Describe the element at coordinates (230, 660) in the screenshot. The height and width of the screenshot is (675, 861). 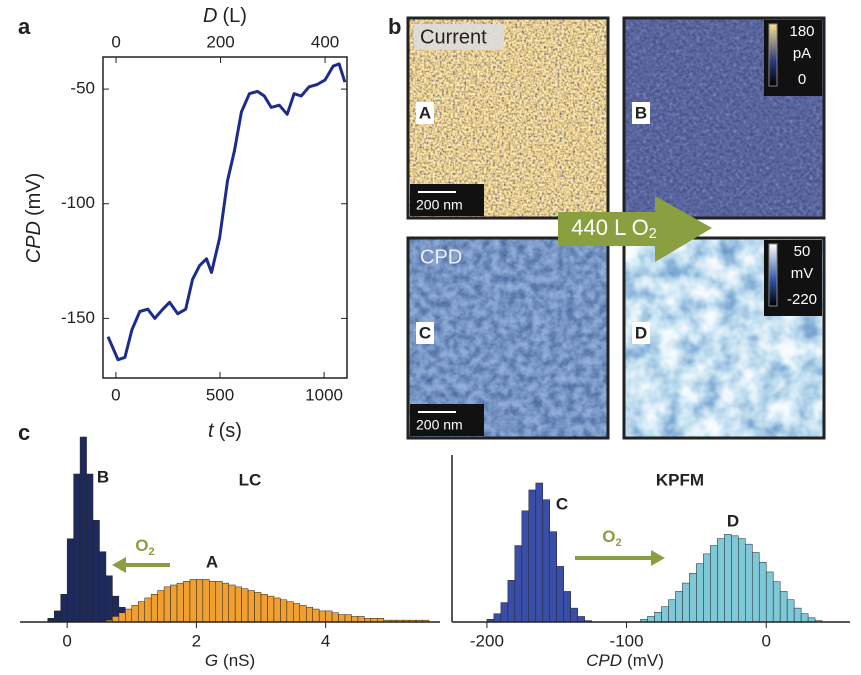
I see `axis-label: G (nS)` at that location.